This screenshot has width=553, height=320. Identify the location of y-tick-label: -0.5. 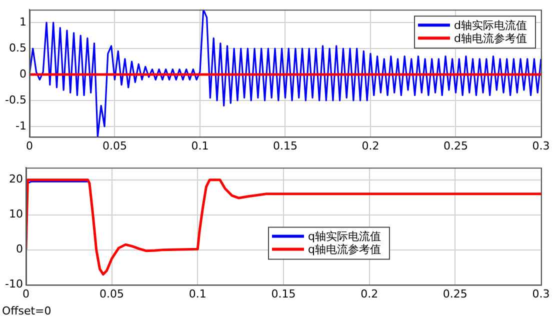
(15, 99).